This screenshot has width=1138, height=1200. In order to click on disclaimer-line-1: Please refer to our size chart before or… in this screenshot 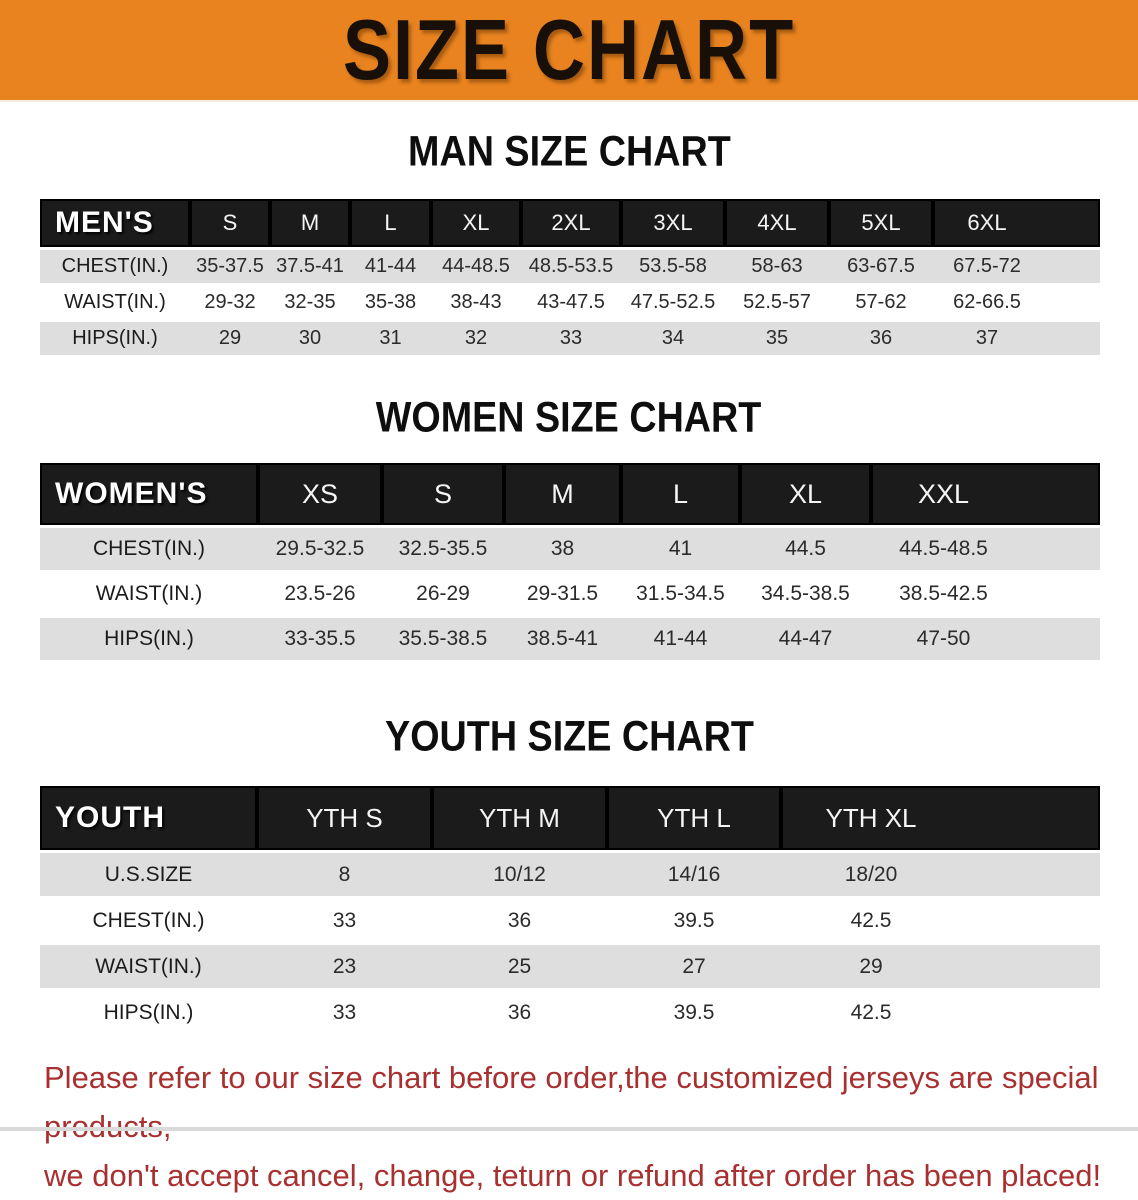, I will do `click(571, 1102)`.